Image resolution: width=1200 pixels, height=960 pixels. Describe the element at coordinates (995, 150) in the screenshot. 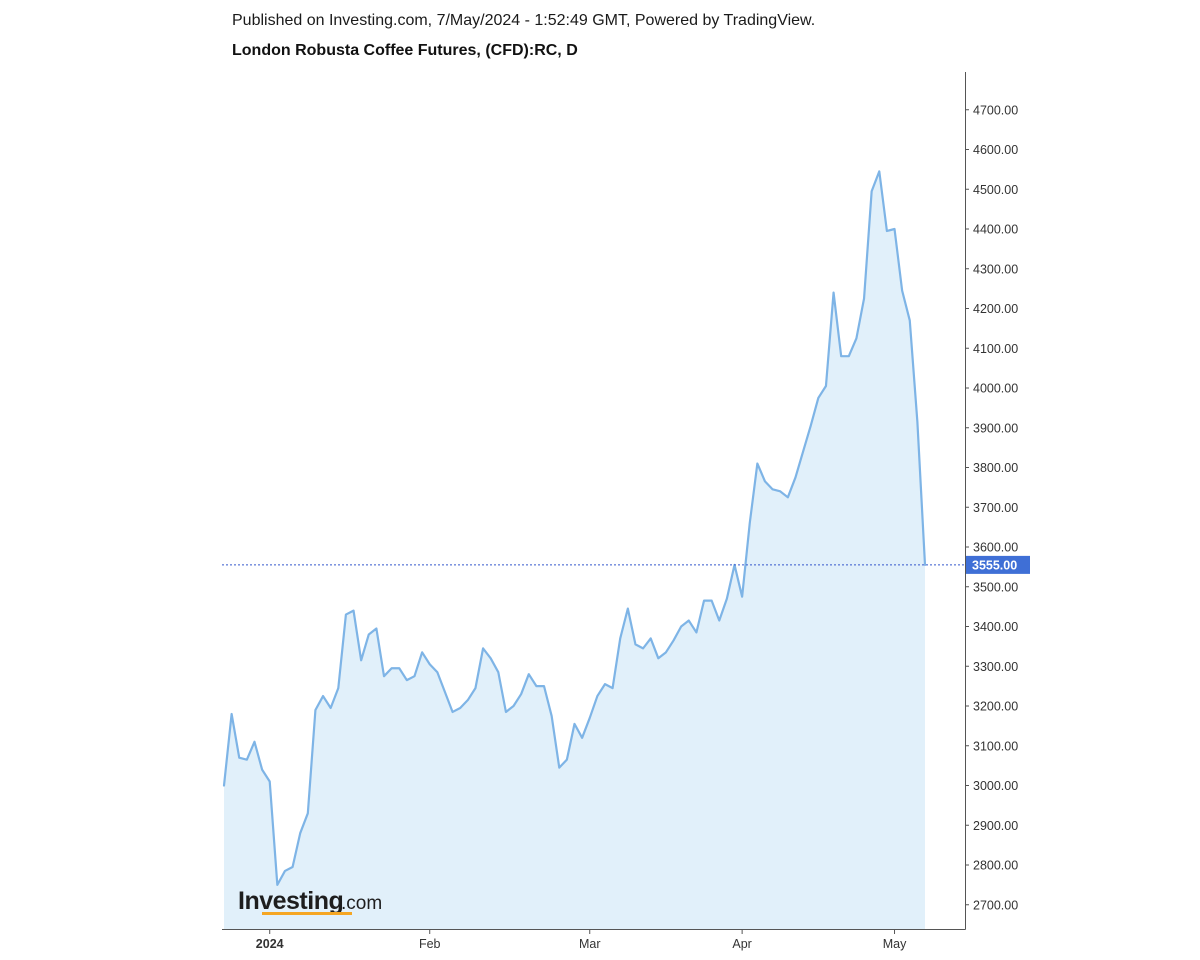

I see `y-tick-label: 4600.00` at that location.